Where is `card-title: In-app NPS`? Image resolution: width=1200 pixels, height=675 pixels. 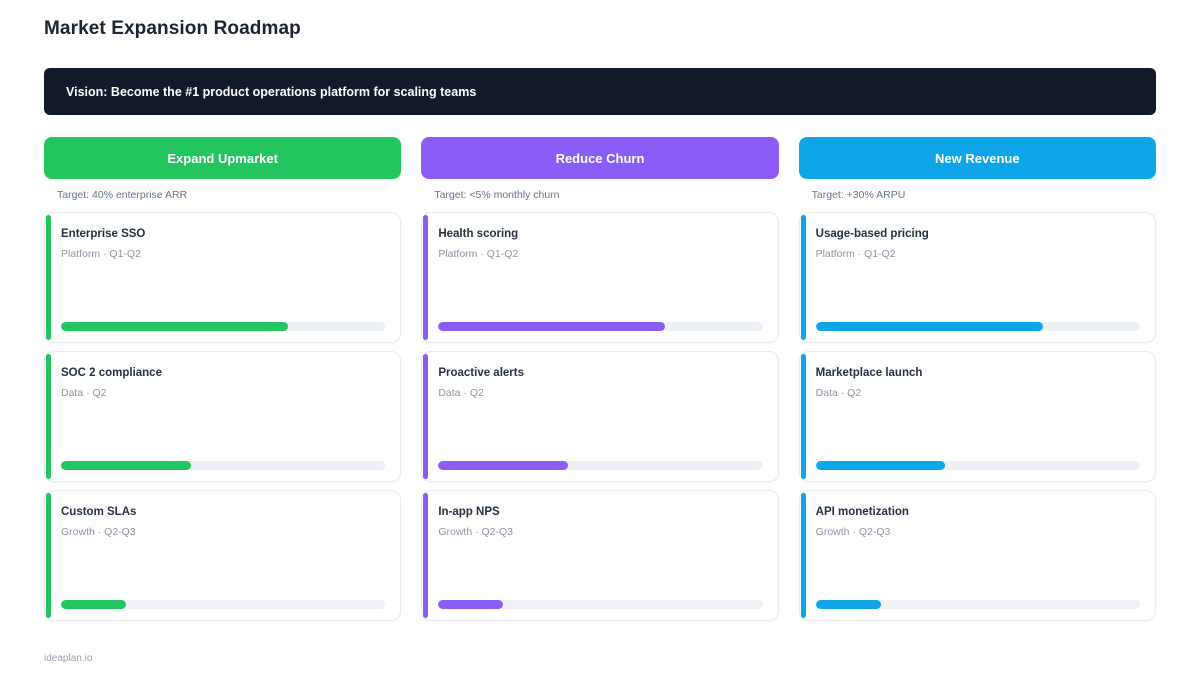
card-title: In-app NPS is located at coordinates (469, 512).